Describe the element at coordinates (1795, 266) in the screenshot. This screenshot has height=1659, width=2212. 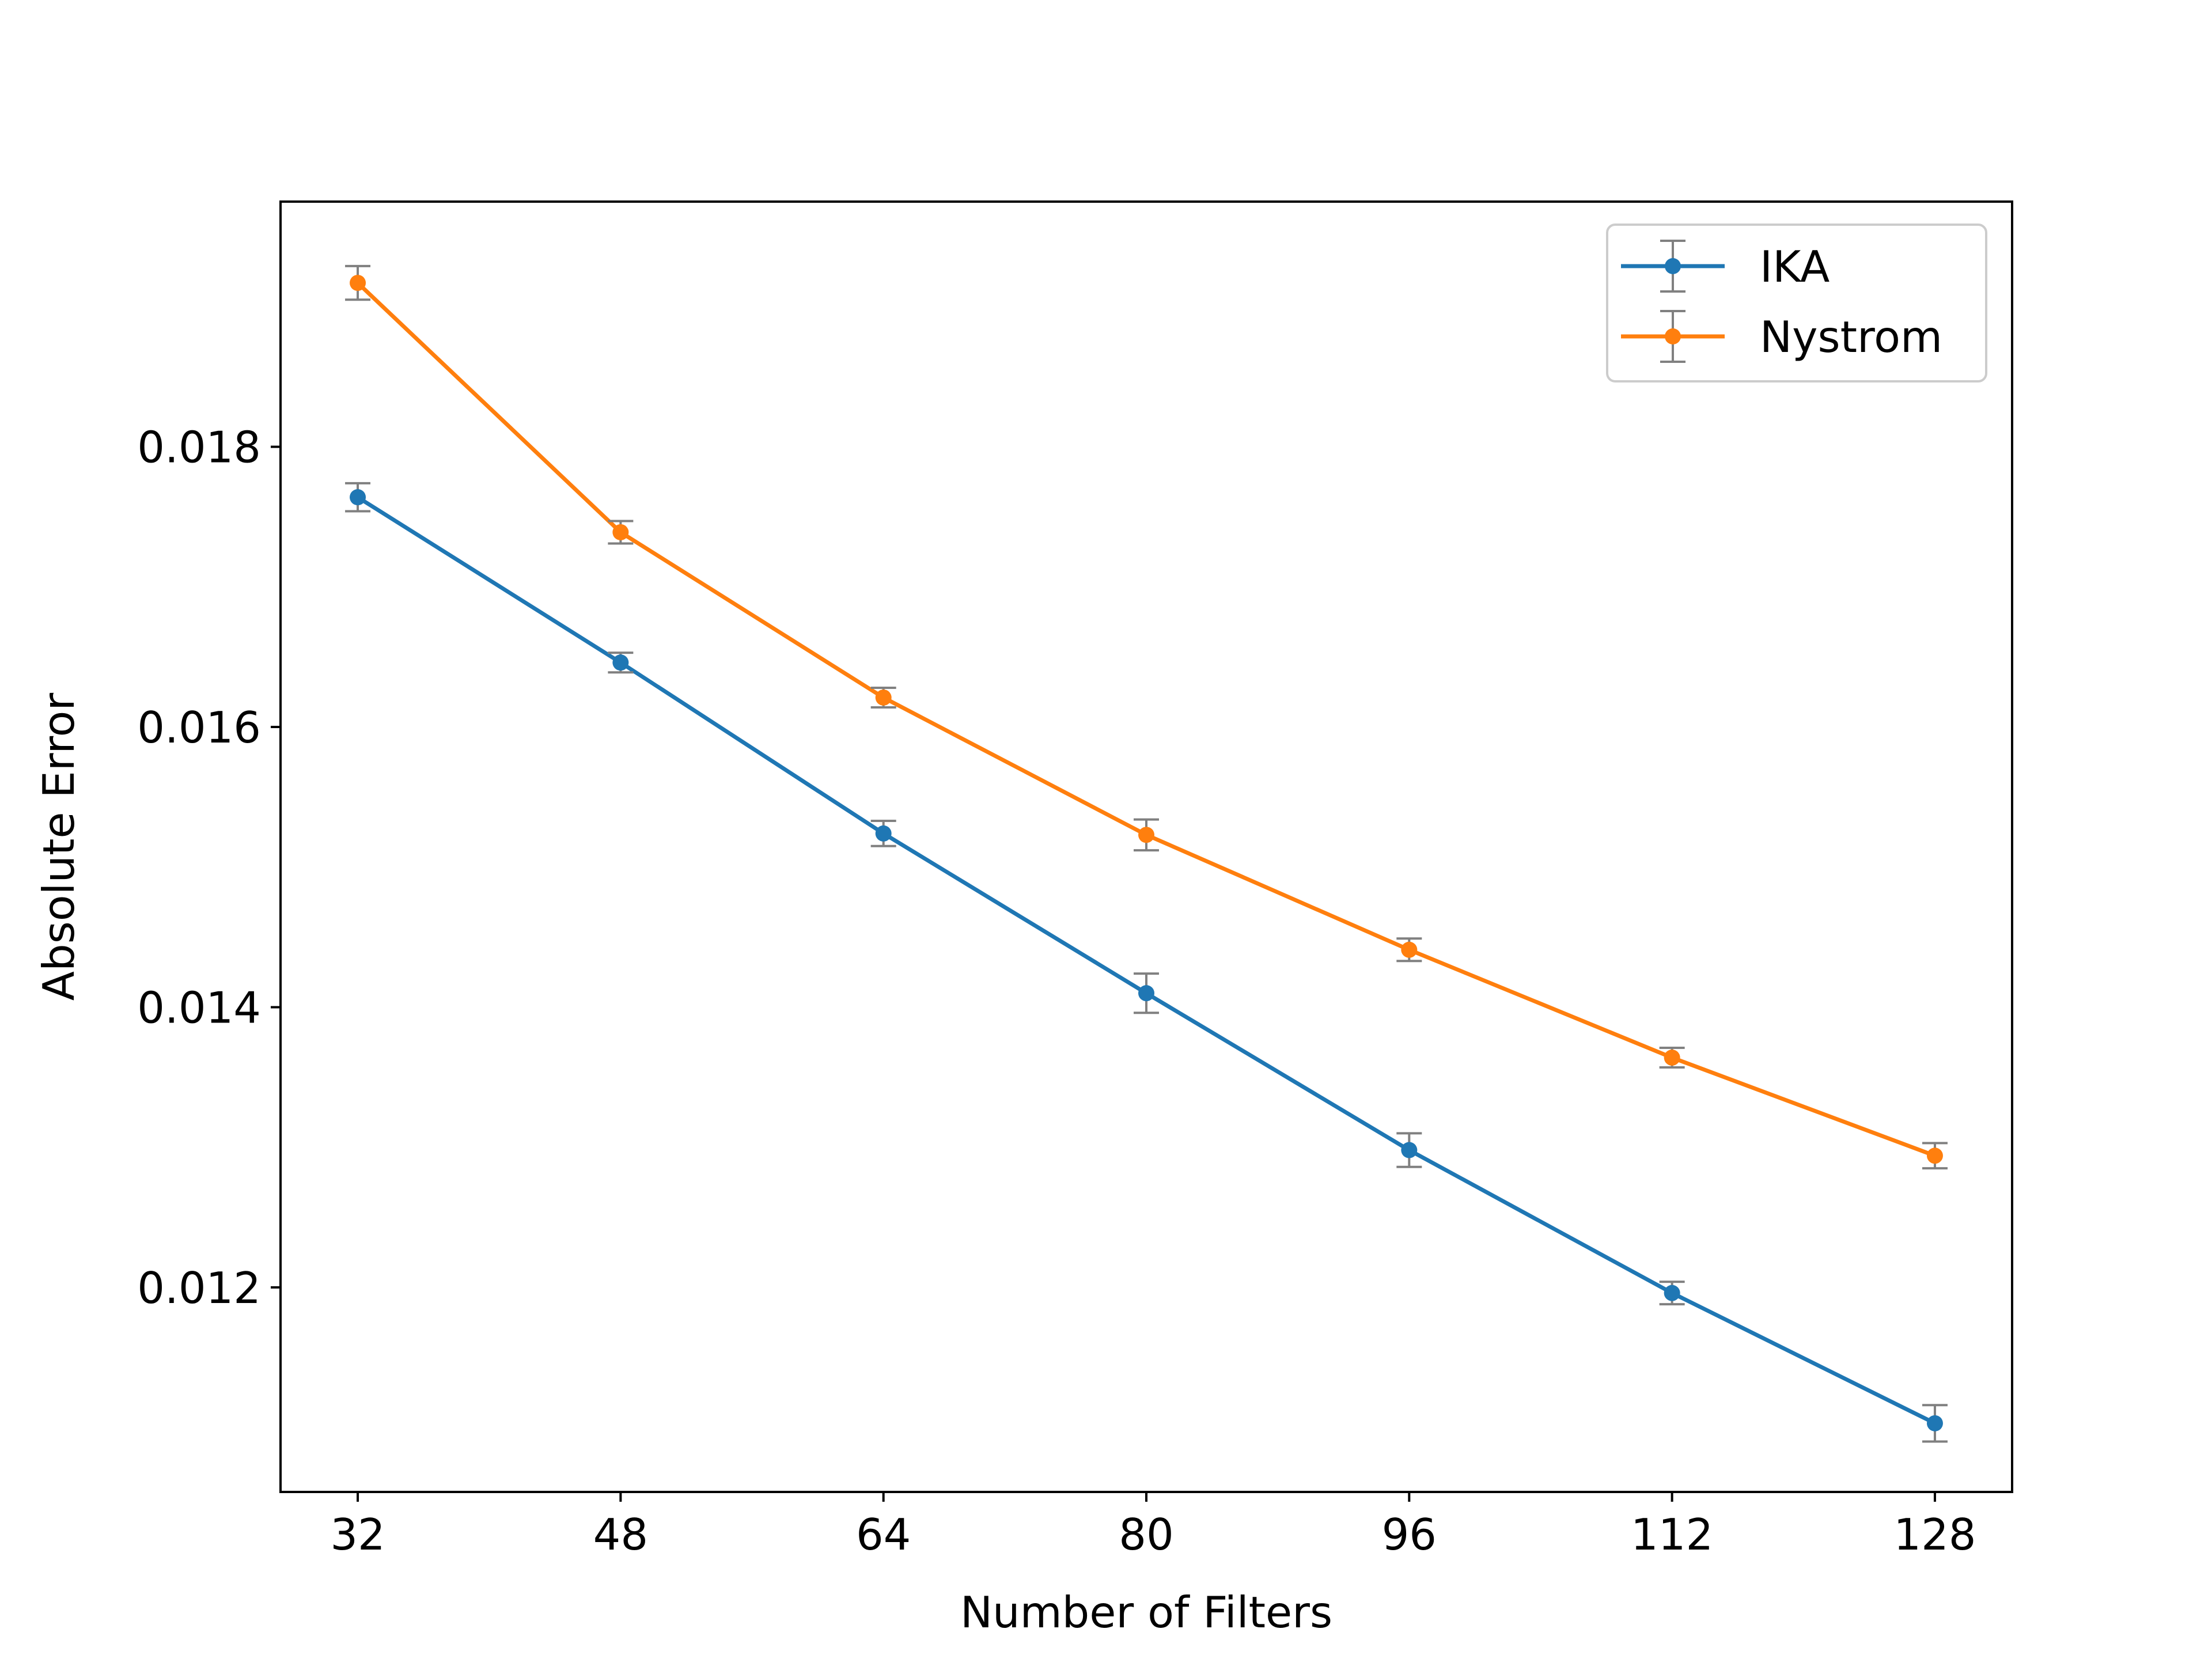
I see `legend-label-ika: IKA` at that location.